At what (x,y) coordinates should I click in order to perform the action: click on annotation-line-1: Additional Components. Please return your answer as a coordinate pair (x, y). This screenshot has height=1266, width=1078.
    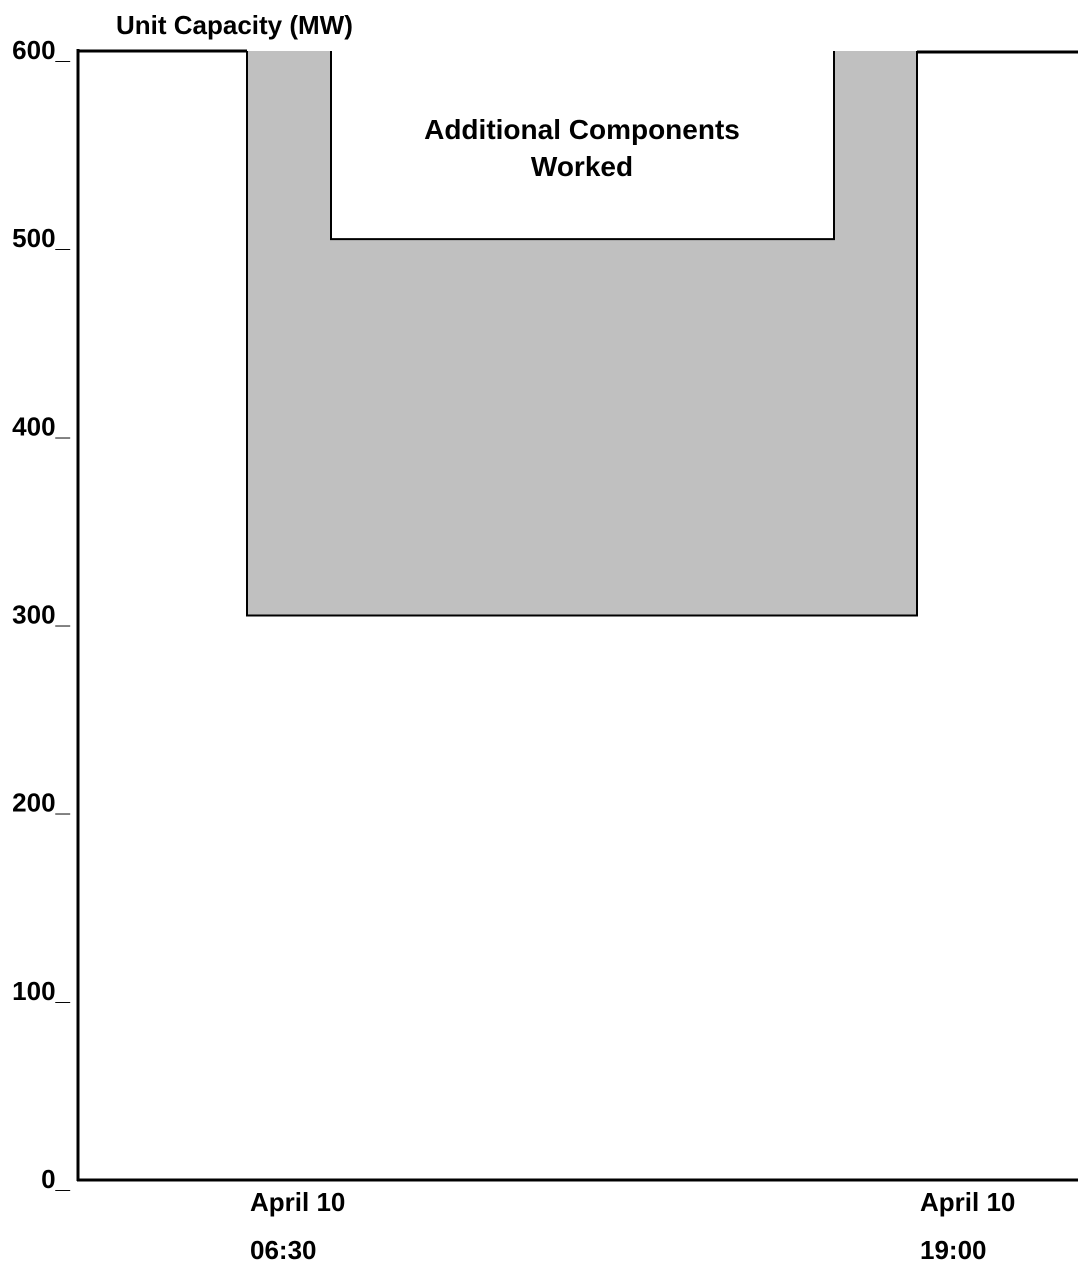
    Looking at the image, I should click on (582, 129).